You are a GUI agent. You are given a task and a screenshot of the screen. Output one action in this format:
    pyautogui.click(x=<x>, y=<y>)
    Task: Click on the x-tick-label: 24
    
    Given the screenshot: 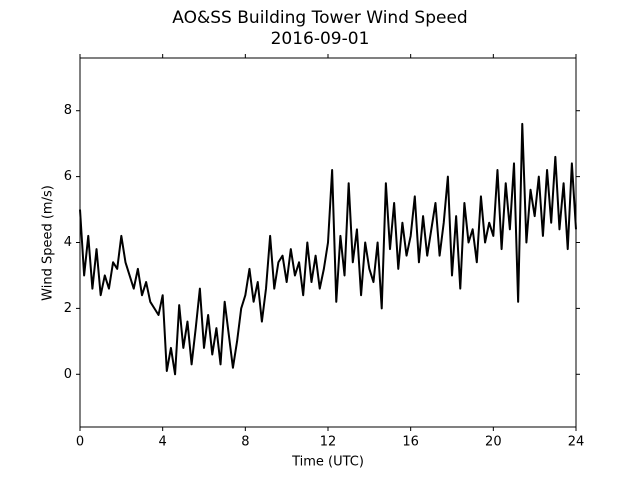 What is the action you would take?
    pyautogui.click(x=576, y=442)
    